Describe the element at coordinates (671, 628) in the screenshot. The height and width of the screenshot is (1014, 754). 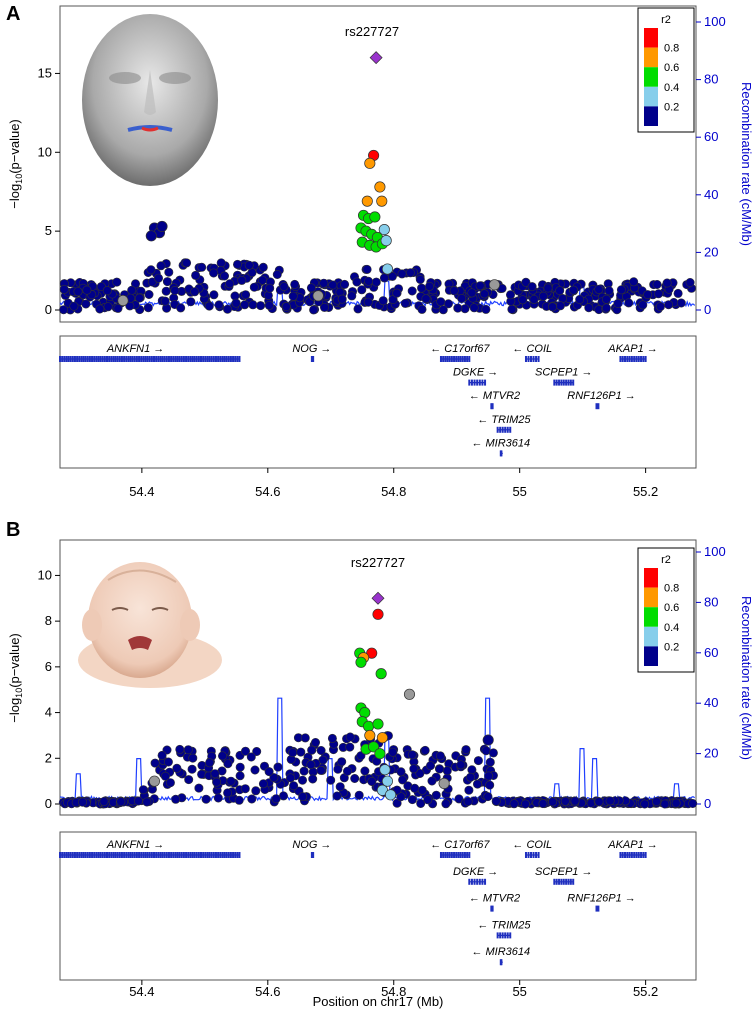
I see `panel-b-legend-level-2: 0.4` at that location.